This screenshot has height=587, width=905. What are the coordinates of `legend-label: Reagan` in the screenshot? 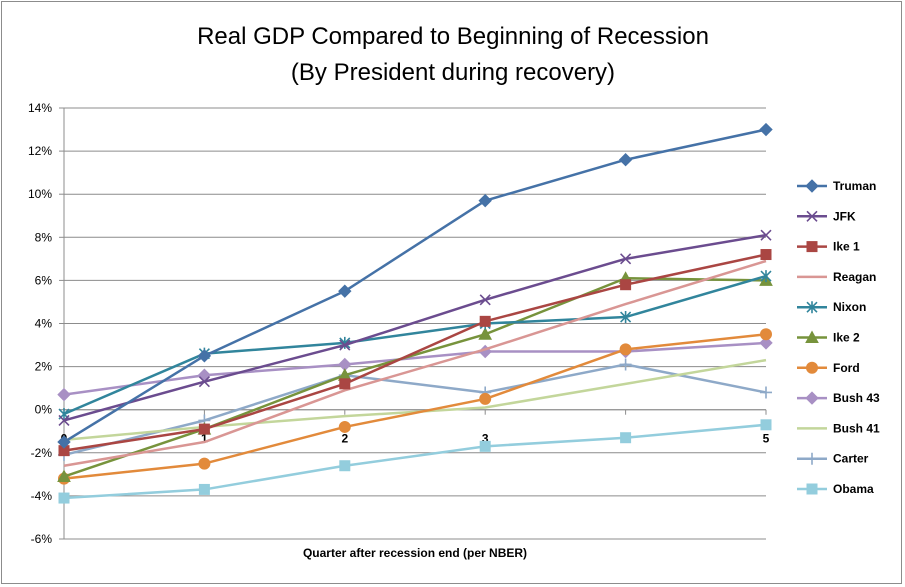 It's located at (854, 277).